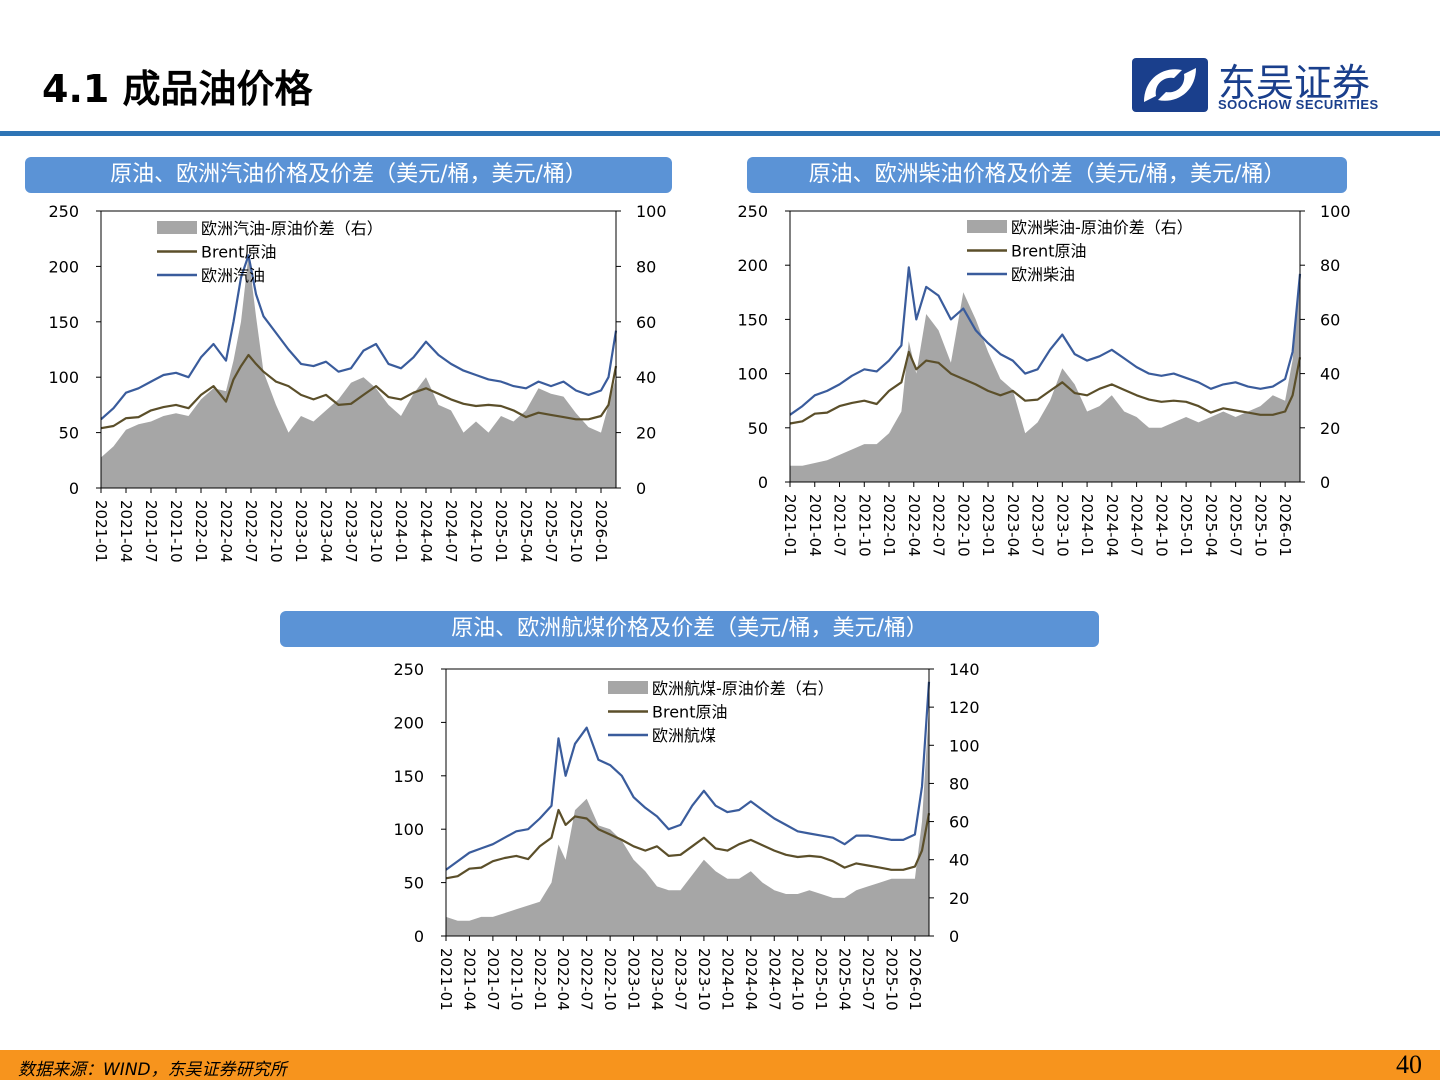 This screenshot has width=1440, height=1080. What do you see at coordinates (689, 629) in the screenshot?
I see `chart-jetfuel-title: 原油、欧洲航煤价格及价差（美元/桶，美元/桶）` at bounding box center [689, 629].